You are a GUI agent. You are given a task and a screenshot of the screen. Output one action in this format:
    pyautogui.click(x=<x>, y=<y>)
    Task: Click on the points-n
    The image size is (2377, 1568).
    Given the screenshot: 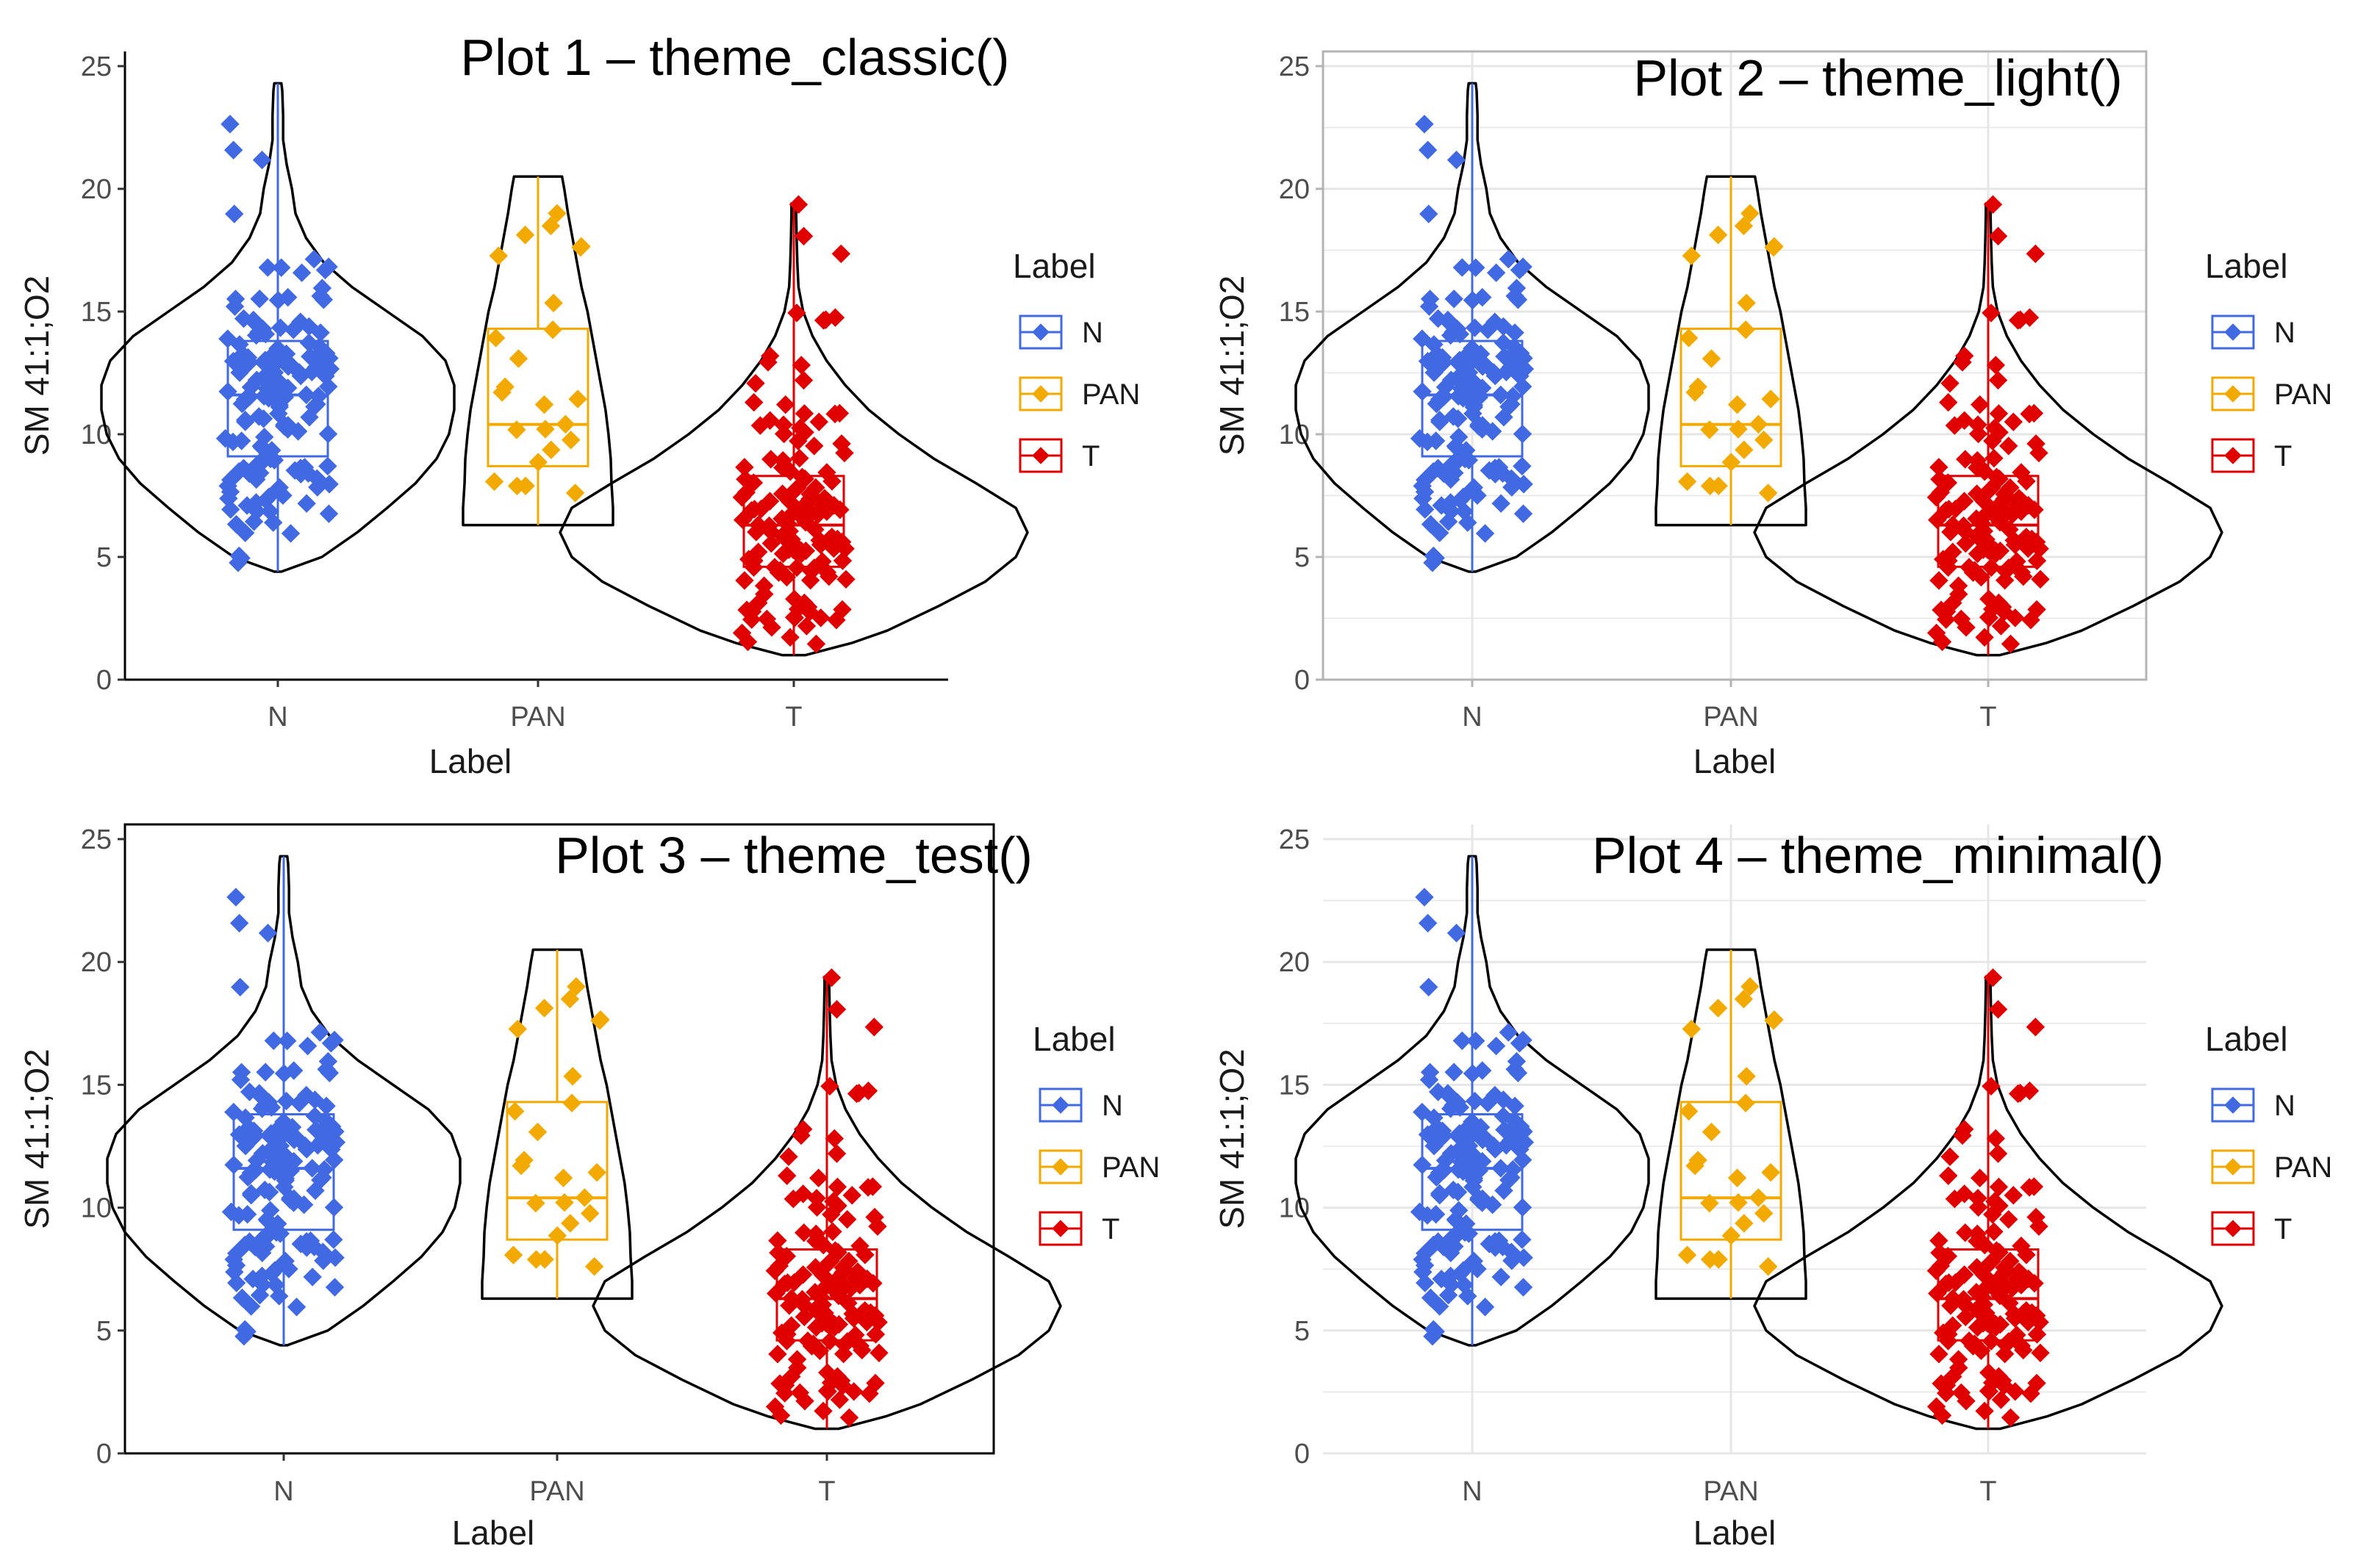 What is the action you would take?
    pyautogui.click(x=1472, y=1117)
    